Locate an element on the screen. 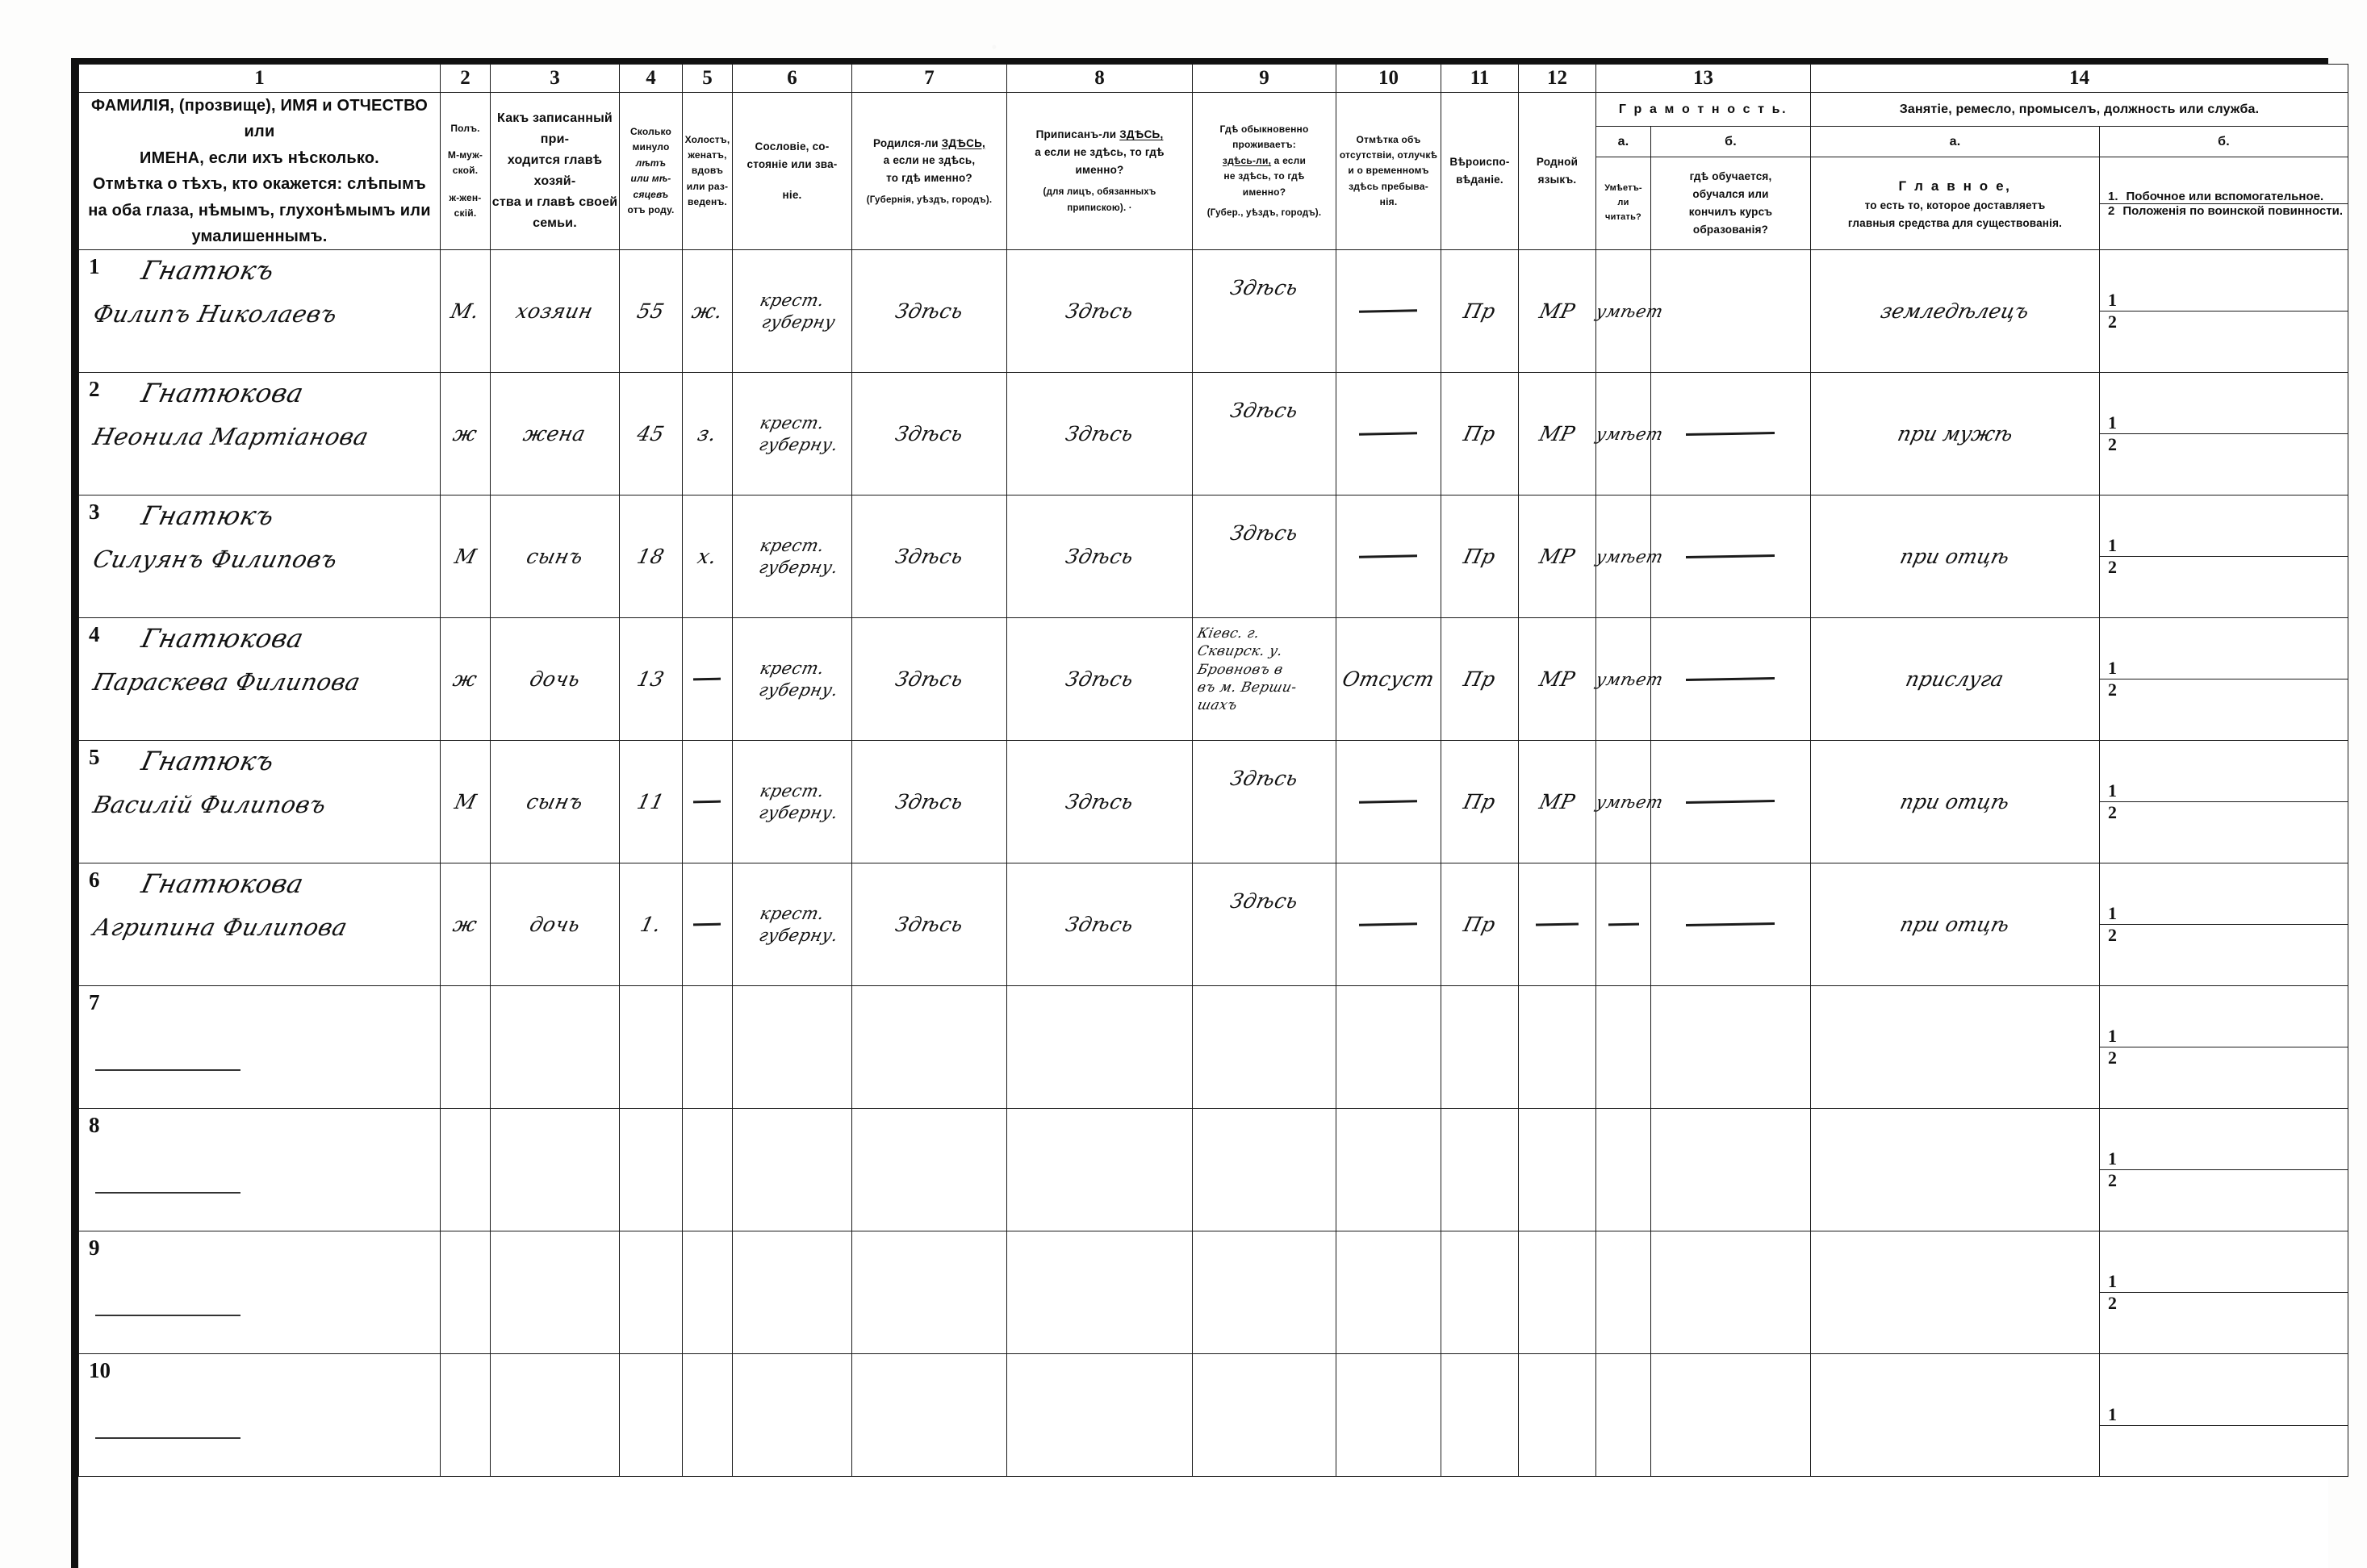 The image size is (2367, 1568). marital-cell: х. is located at coordinates (707, 557).